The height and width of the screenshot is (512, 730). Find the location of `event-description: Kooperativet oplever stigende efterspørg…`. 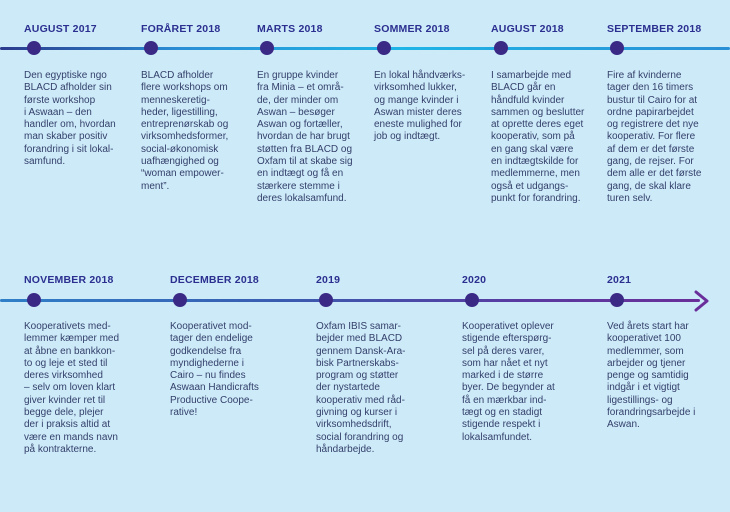

event-description: Kooperativet oplever stigende efterspørg… is located at coordinates (508, 382).